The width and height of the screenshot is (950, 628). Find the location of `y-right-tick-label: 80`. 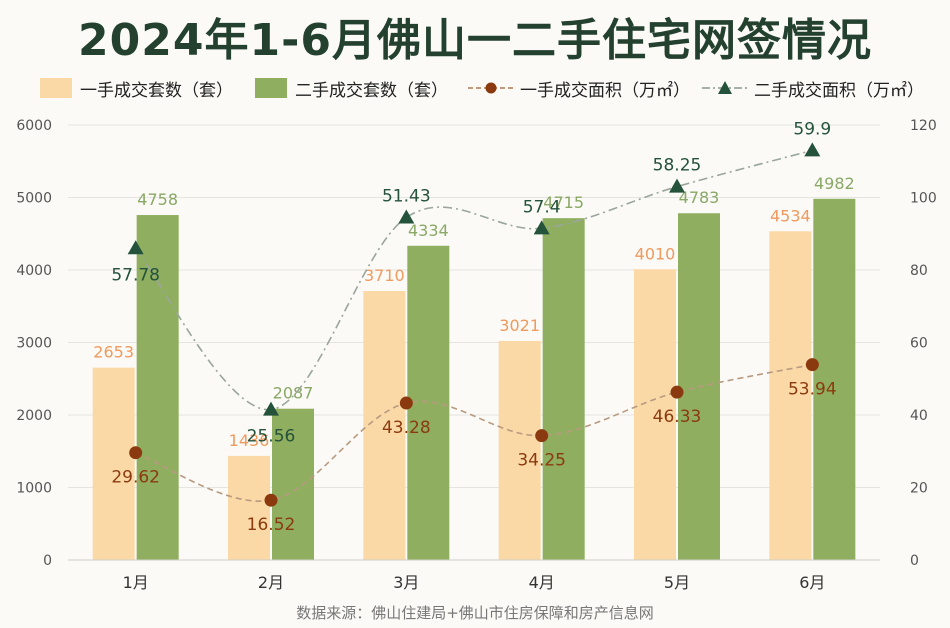

y-right-tick-label: 80 is located at coordinates (919, 271).